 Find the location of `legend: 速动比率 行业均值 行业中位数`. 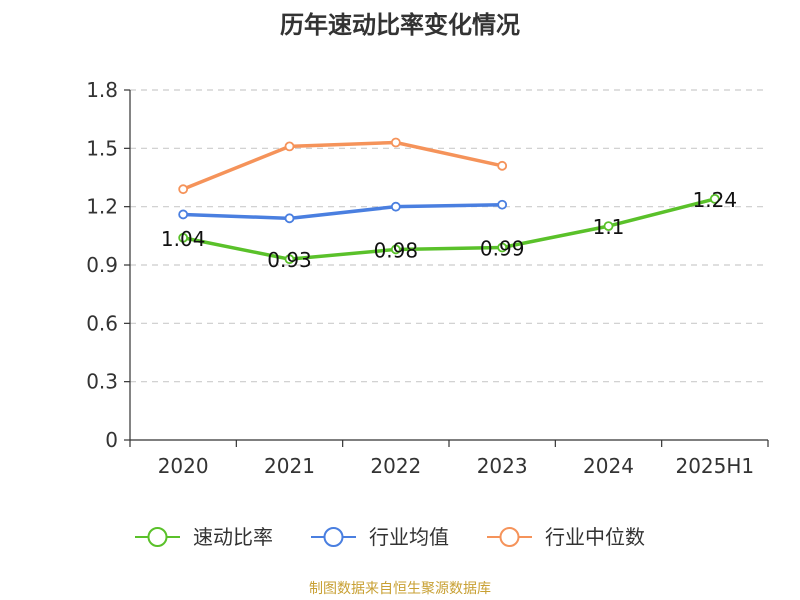

legend: 速动比率 行业均值 行业中位数 is located at coordinates (390, 537).